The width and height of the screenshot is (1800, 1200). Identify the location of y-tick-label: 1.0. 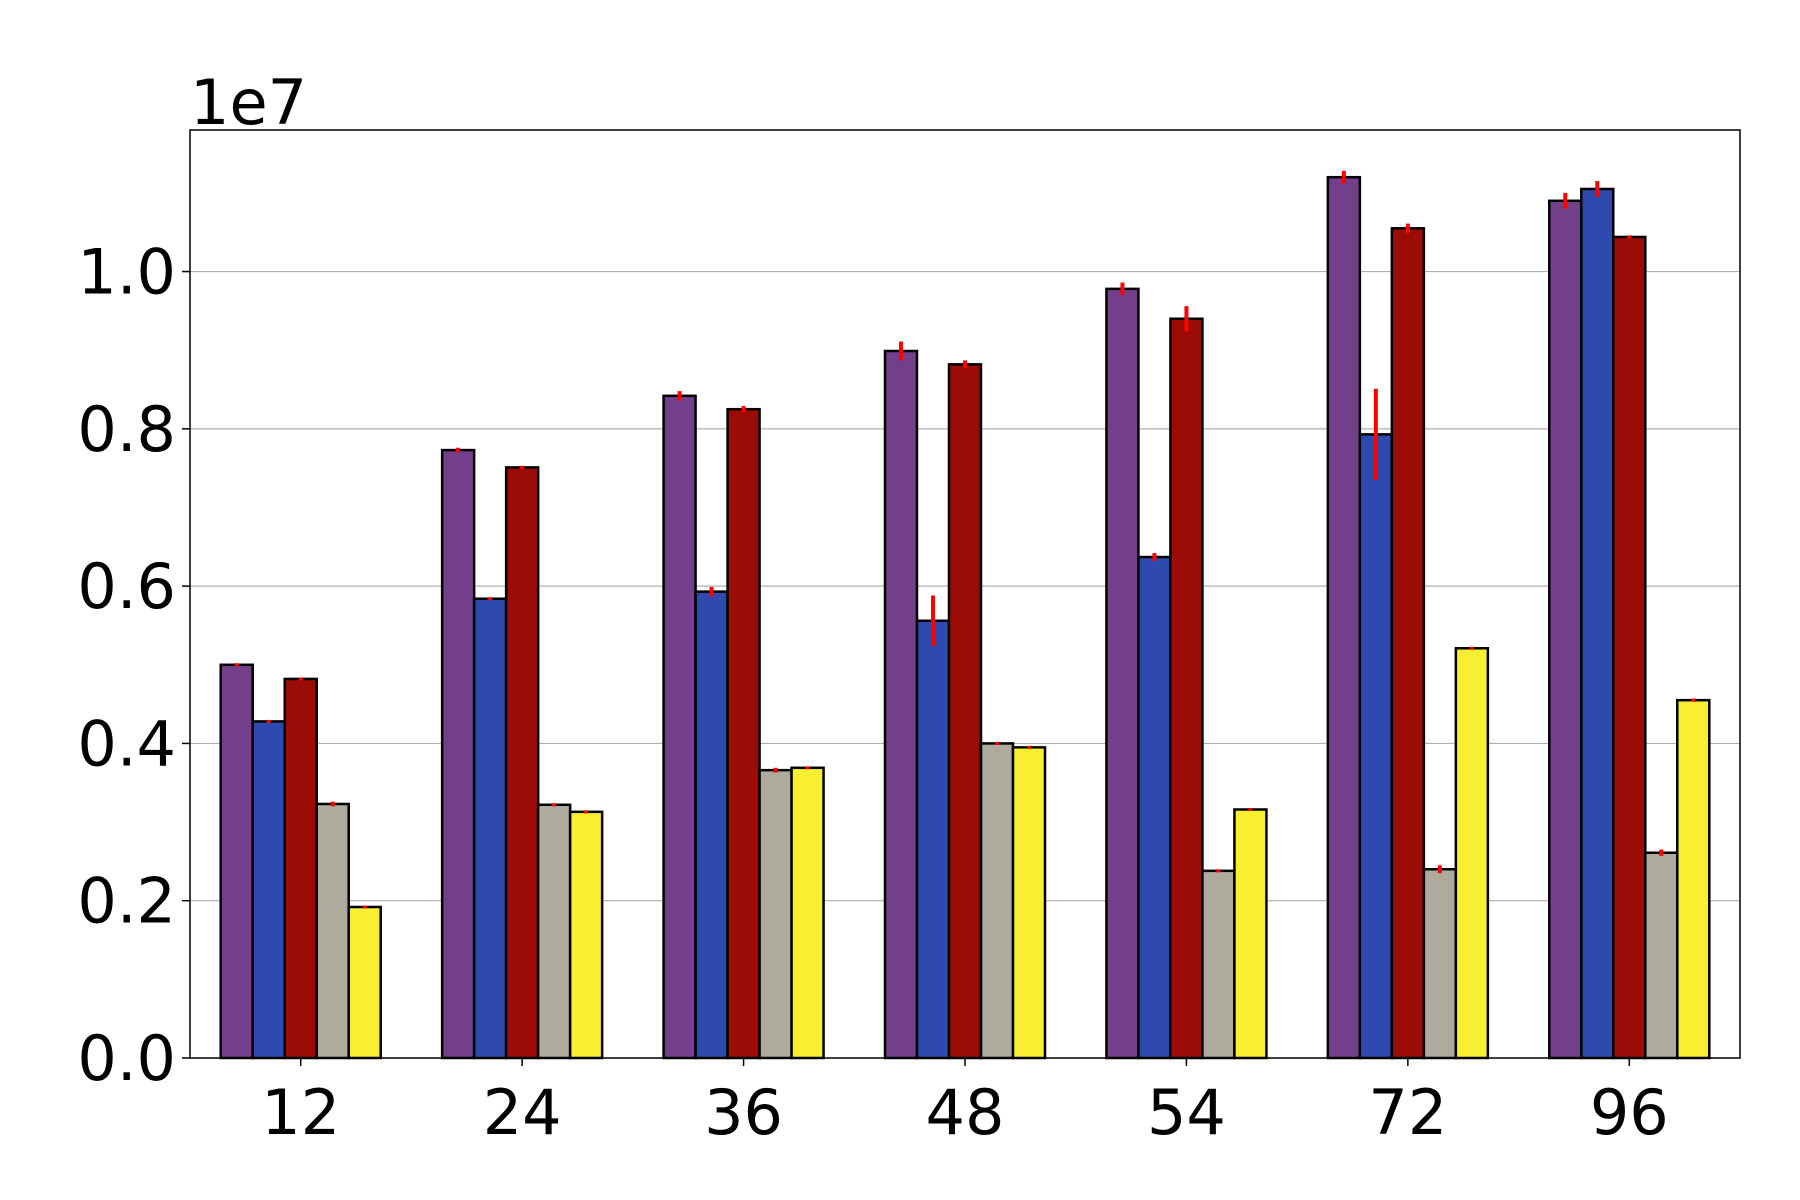
(126, 272).